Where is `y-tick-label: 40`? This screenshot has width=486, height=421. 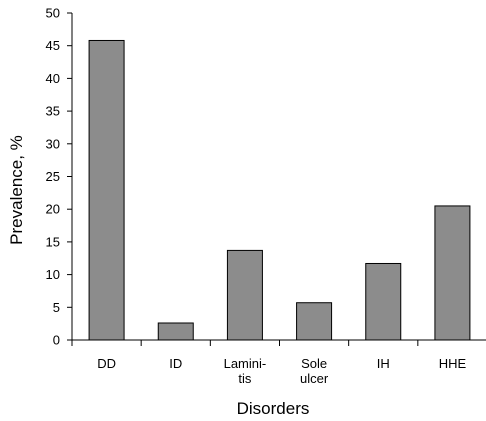 y-tick-label: 40 is located at coordinates (53, 78).